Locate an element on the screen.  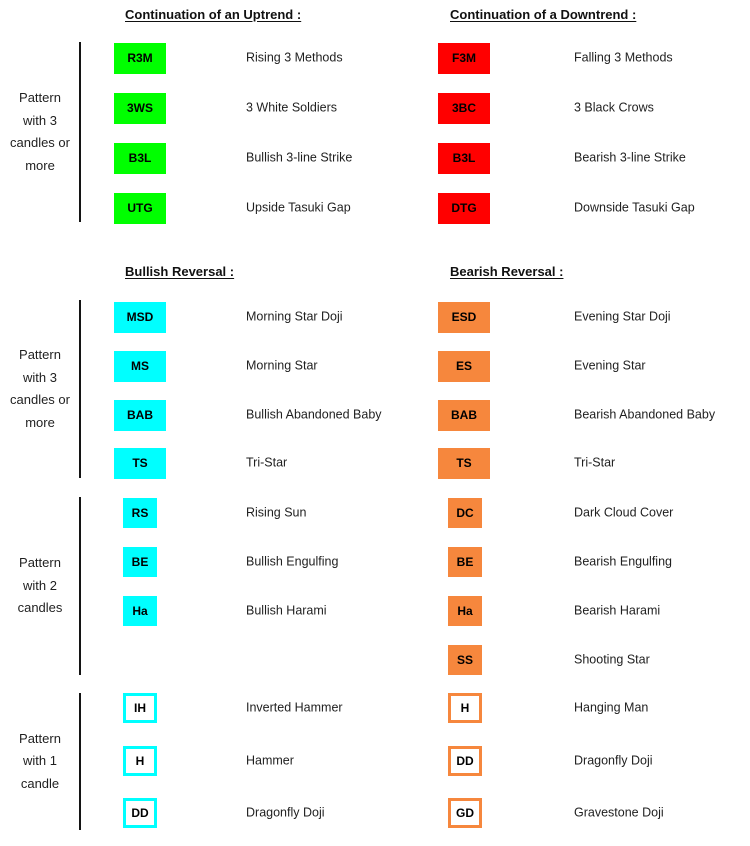
pattern-name: Rising Sun is located at coordinates (276, 512).